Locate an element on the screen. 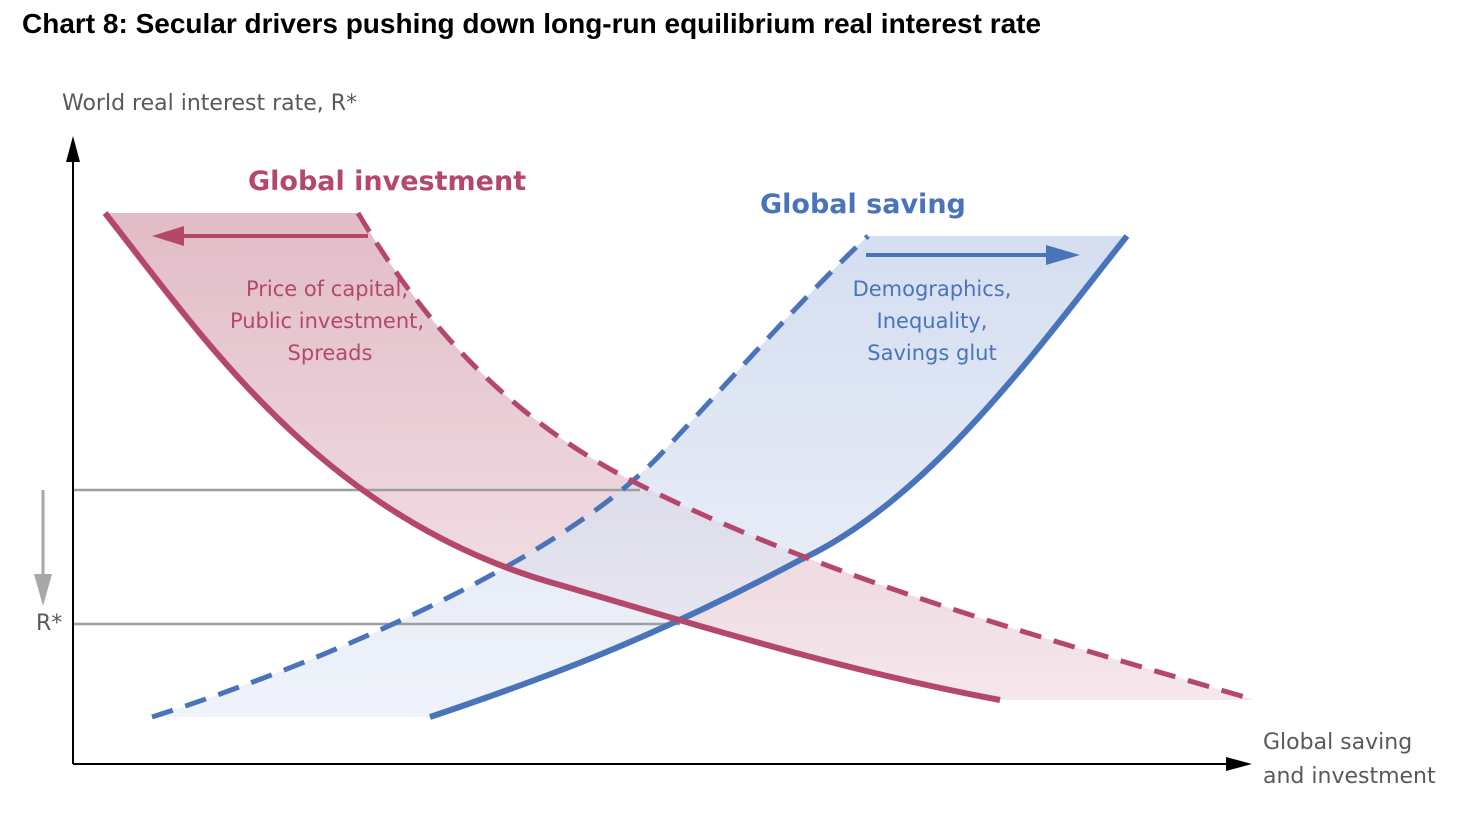 The image size is (1474, 818). y-axis-label: World real interest rate, R* is located at coordinates (209, 103).